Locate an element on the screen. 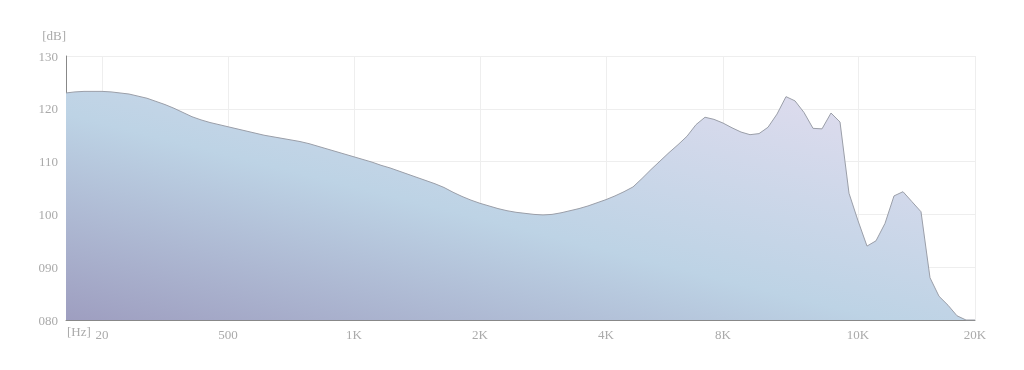 This screenshot has height=370, width=1024. x-tick-label: 10K is located at coordinates (858, 334).